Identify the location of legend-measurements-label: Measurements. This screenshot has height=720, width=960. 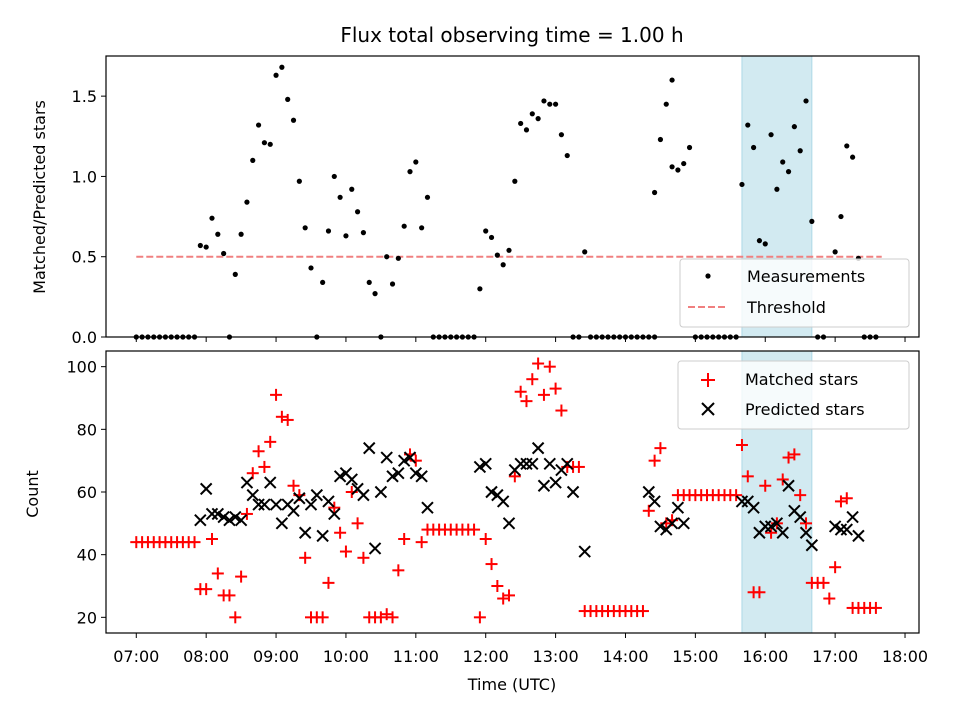
(806, 276).